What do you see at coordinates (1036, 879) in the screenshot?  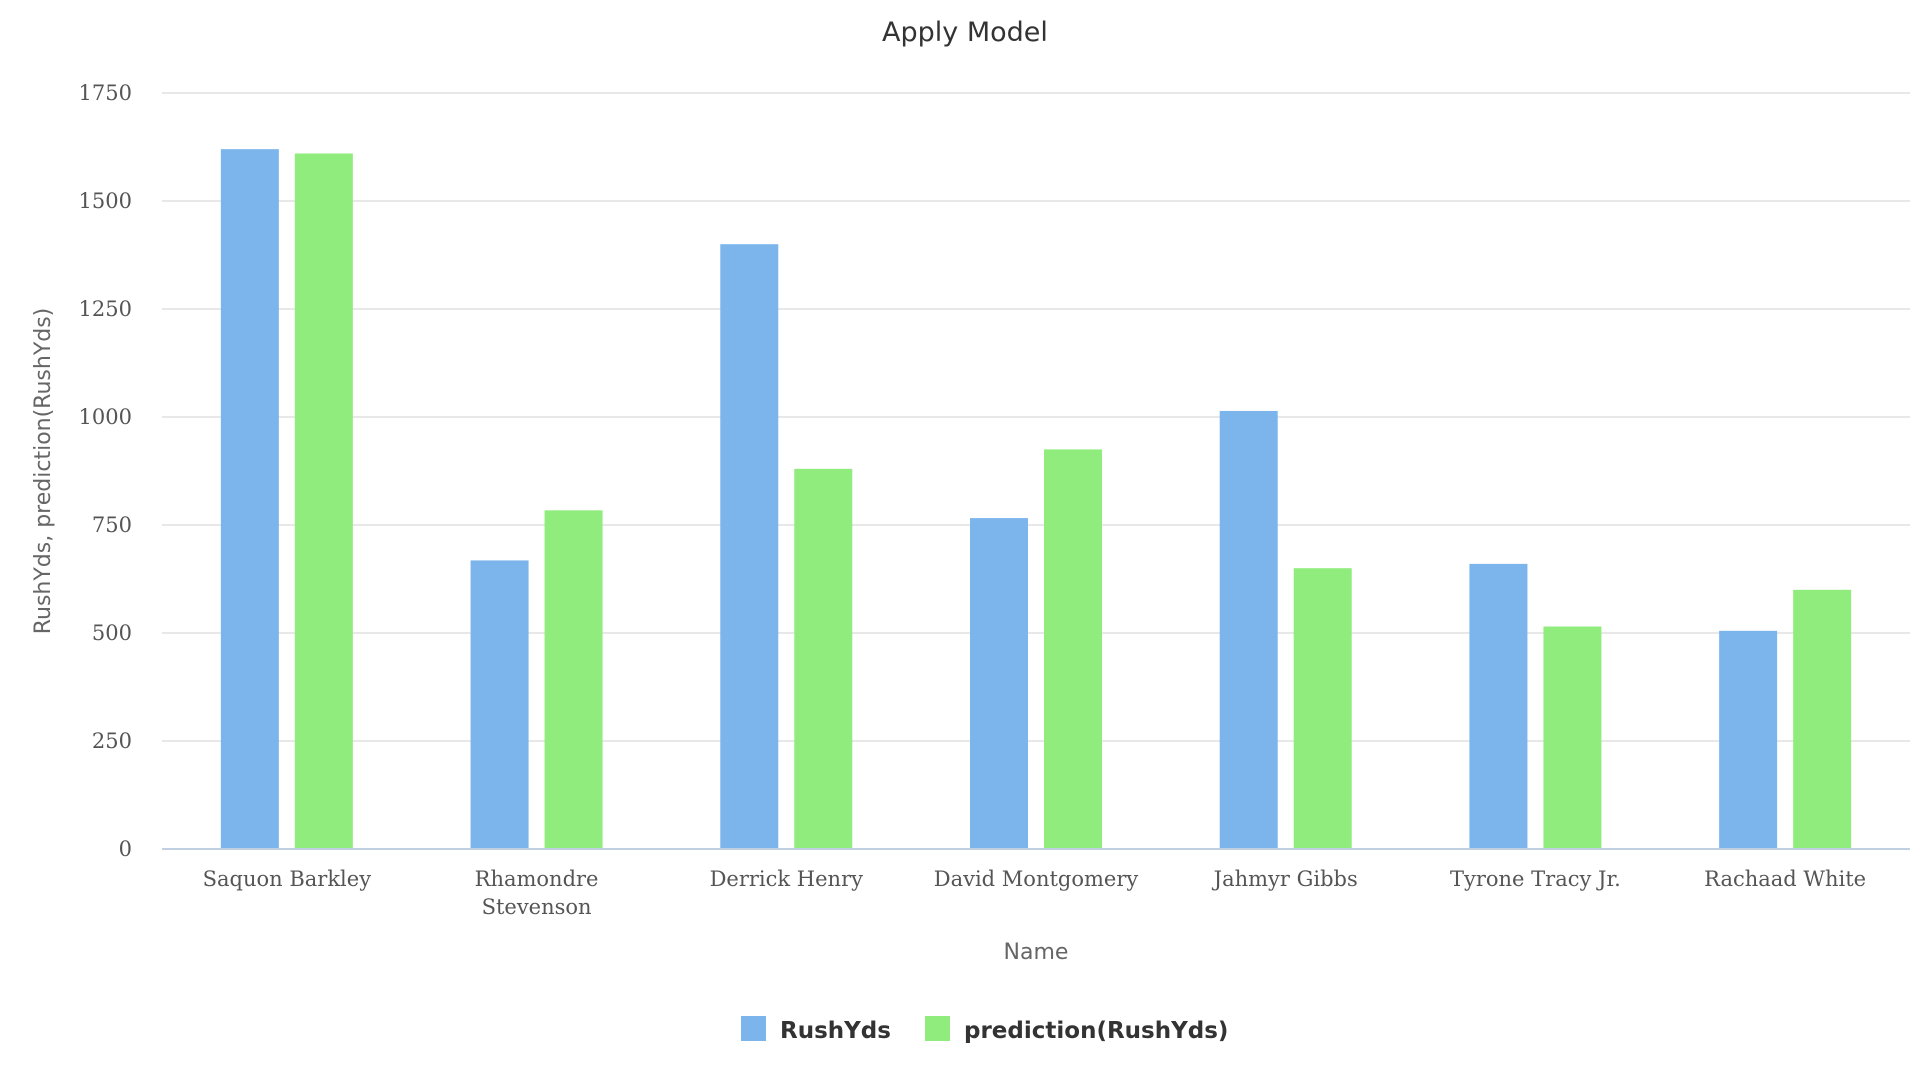 I see `x-tick-label: David Montgomery` at bounding box center [1036, 879].